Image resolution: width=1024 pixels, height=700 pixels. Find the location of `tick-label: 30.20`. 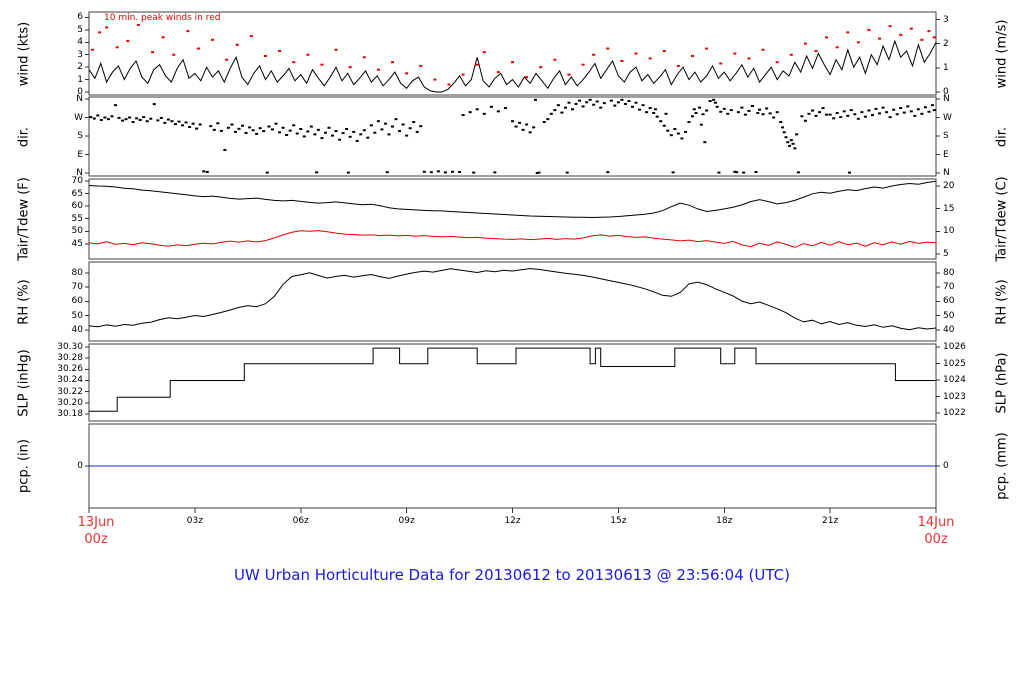

tick-label: 30.20 is located at coordinates (70, 402).